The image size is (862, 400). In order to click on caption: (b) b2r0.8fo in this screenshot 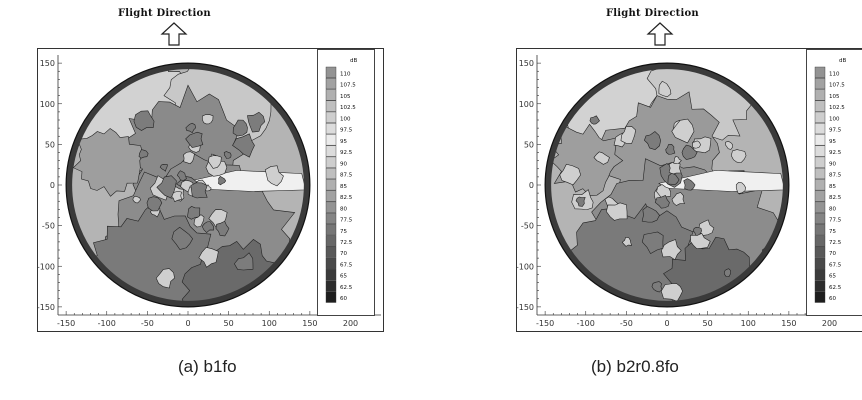, I will do `click(635, 366)`.